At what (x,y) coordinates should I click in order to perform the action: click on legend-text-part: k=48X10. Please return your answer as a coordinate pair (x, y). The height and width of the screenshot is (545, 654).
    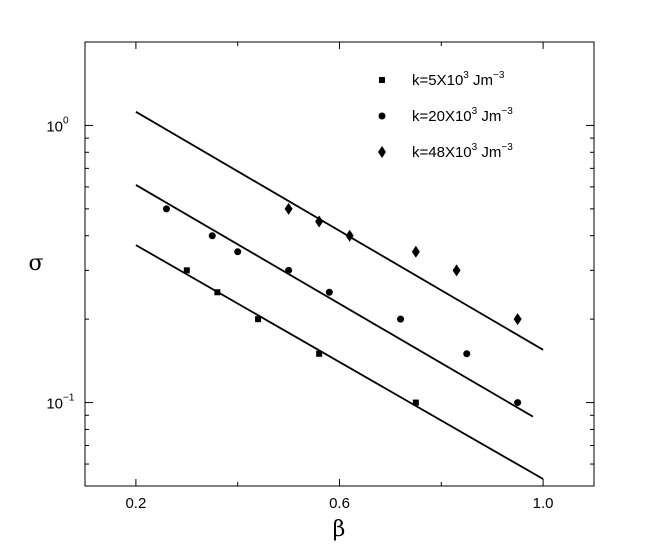
    Looking at the image, I should click on (442, 152).